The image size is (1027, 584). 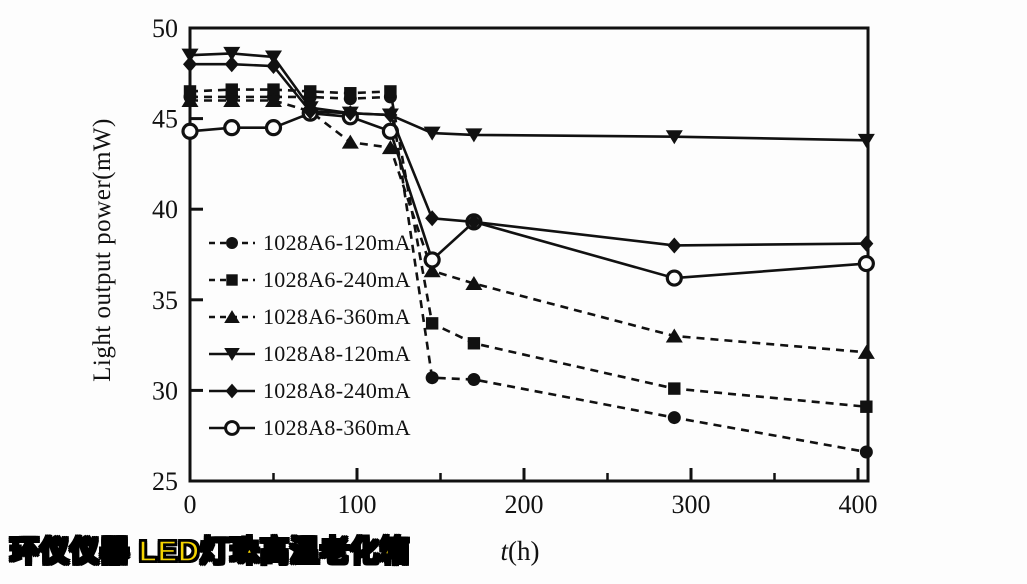 What do you see at coordinates (337, 427) in the screenshot?
I see `legend-label: 1028A8-360mA` at bounding box center [337, 427].